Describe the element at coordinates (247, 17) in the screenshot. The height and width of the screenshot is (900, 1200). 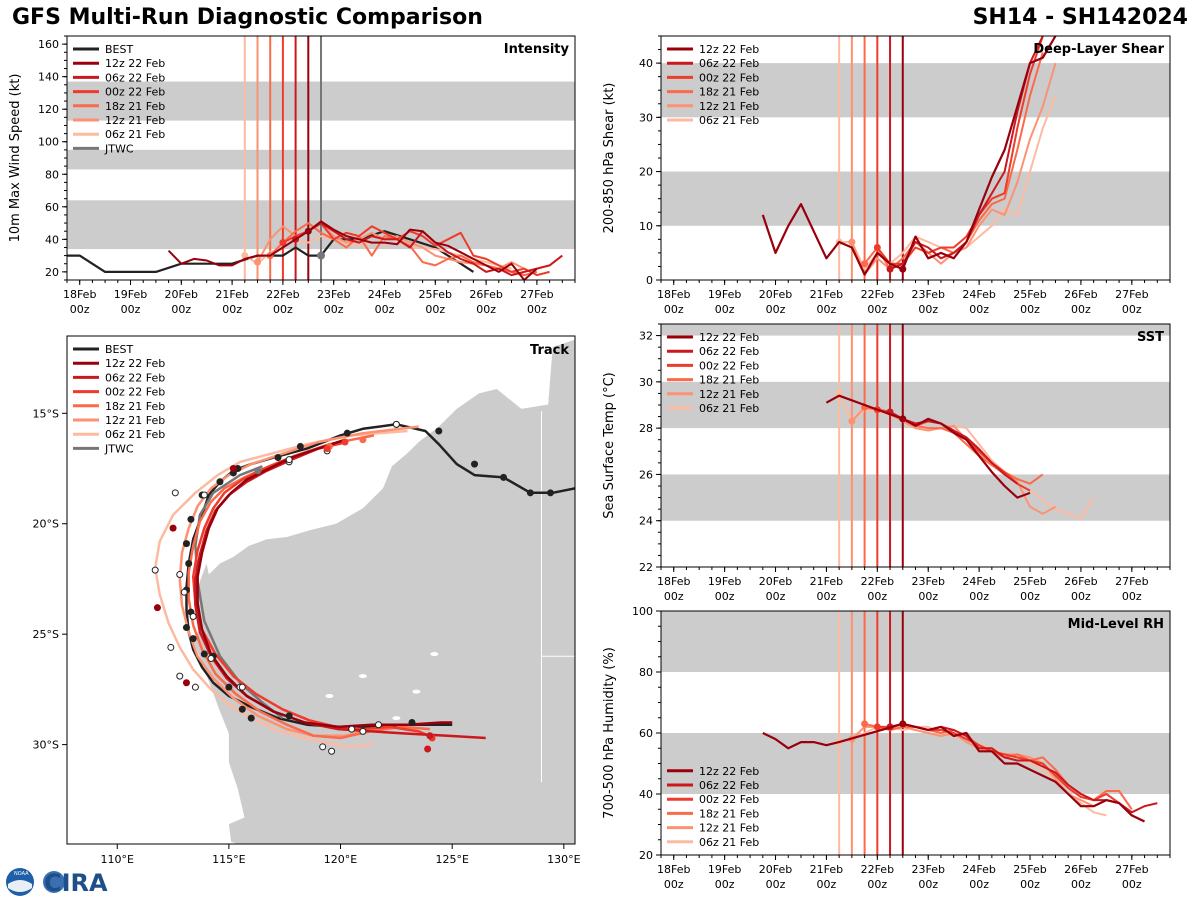
I see `figure-title: GFS Multi-Run Diagnostic Comparison` at that location.